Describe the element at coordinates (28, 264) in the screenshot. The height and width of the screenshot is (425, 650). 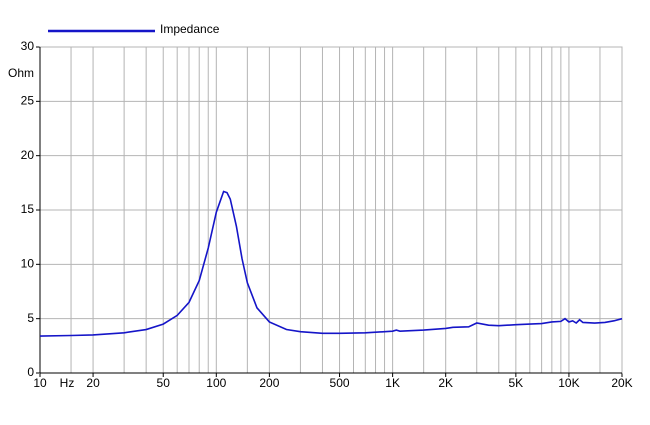
I see `y-tick-label: 10` at that location.